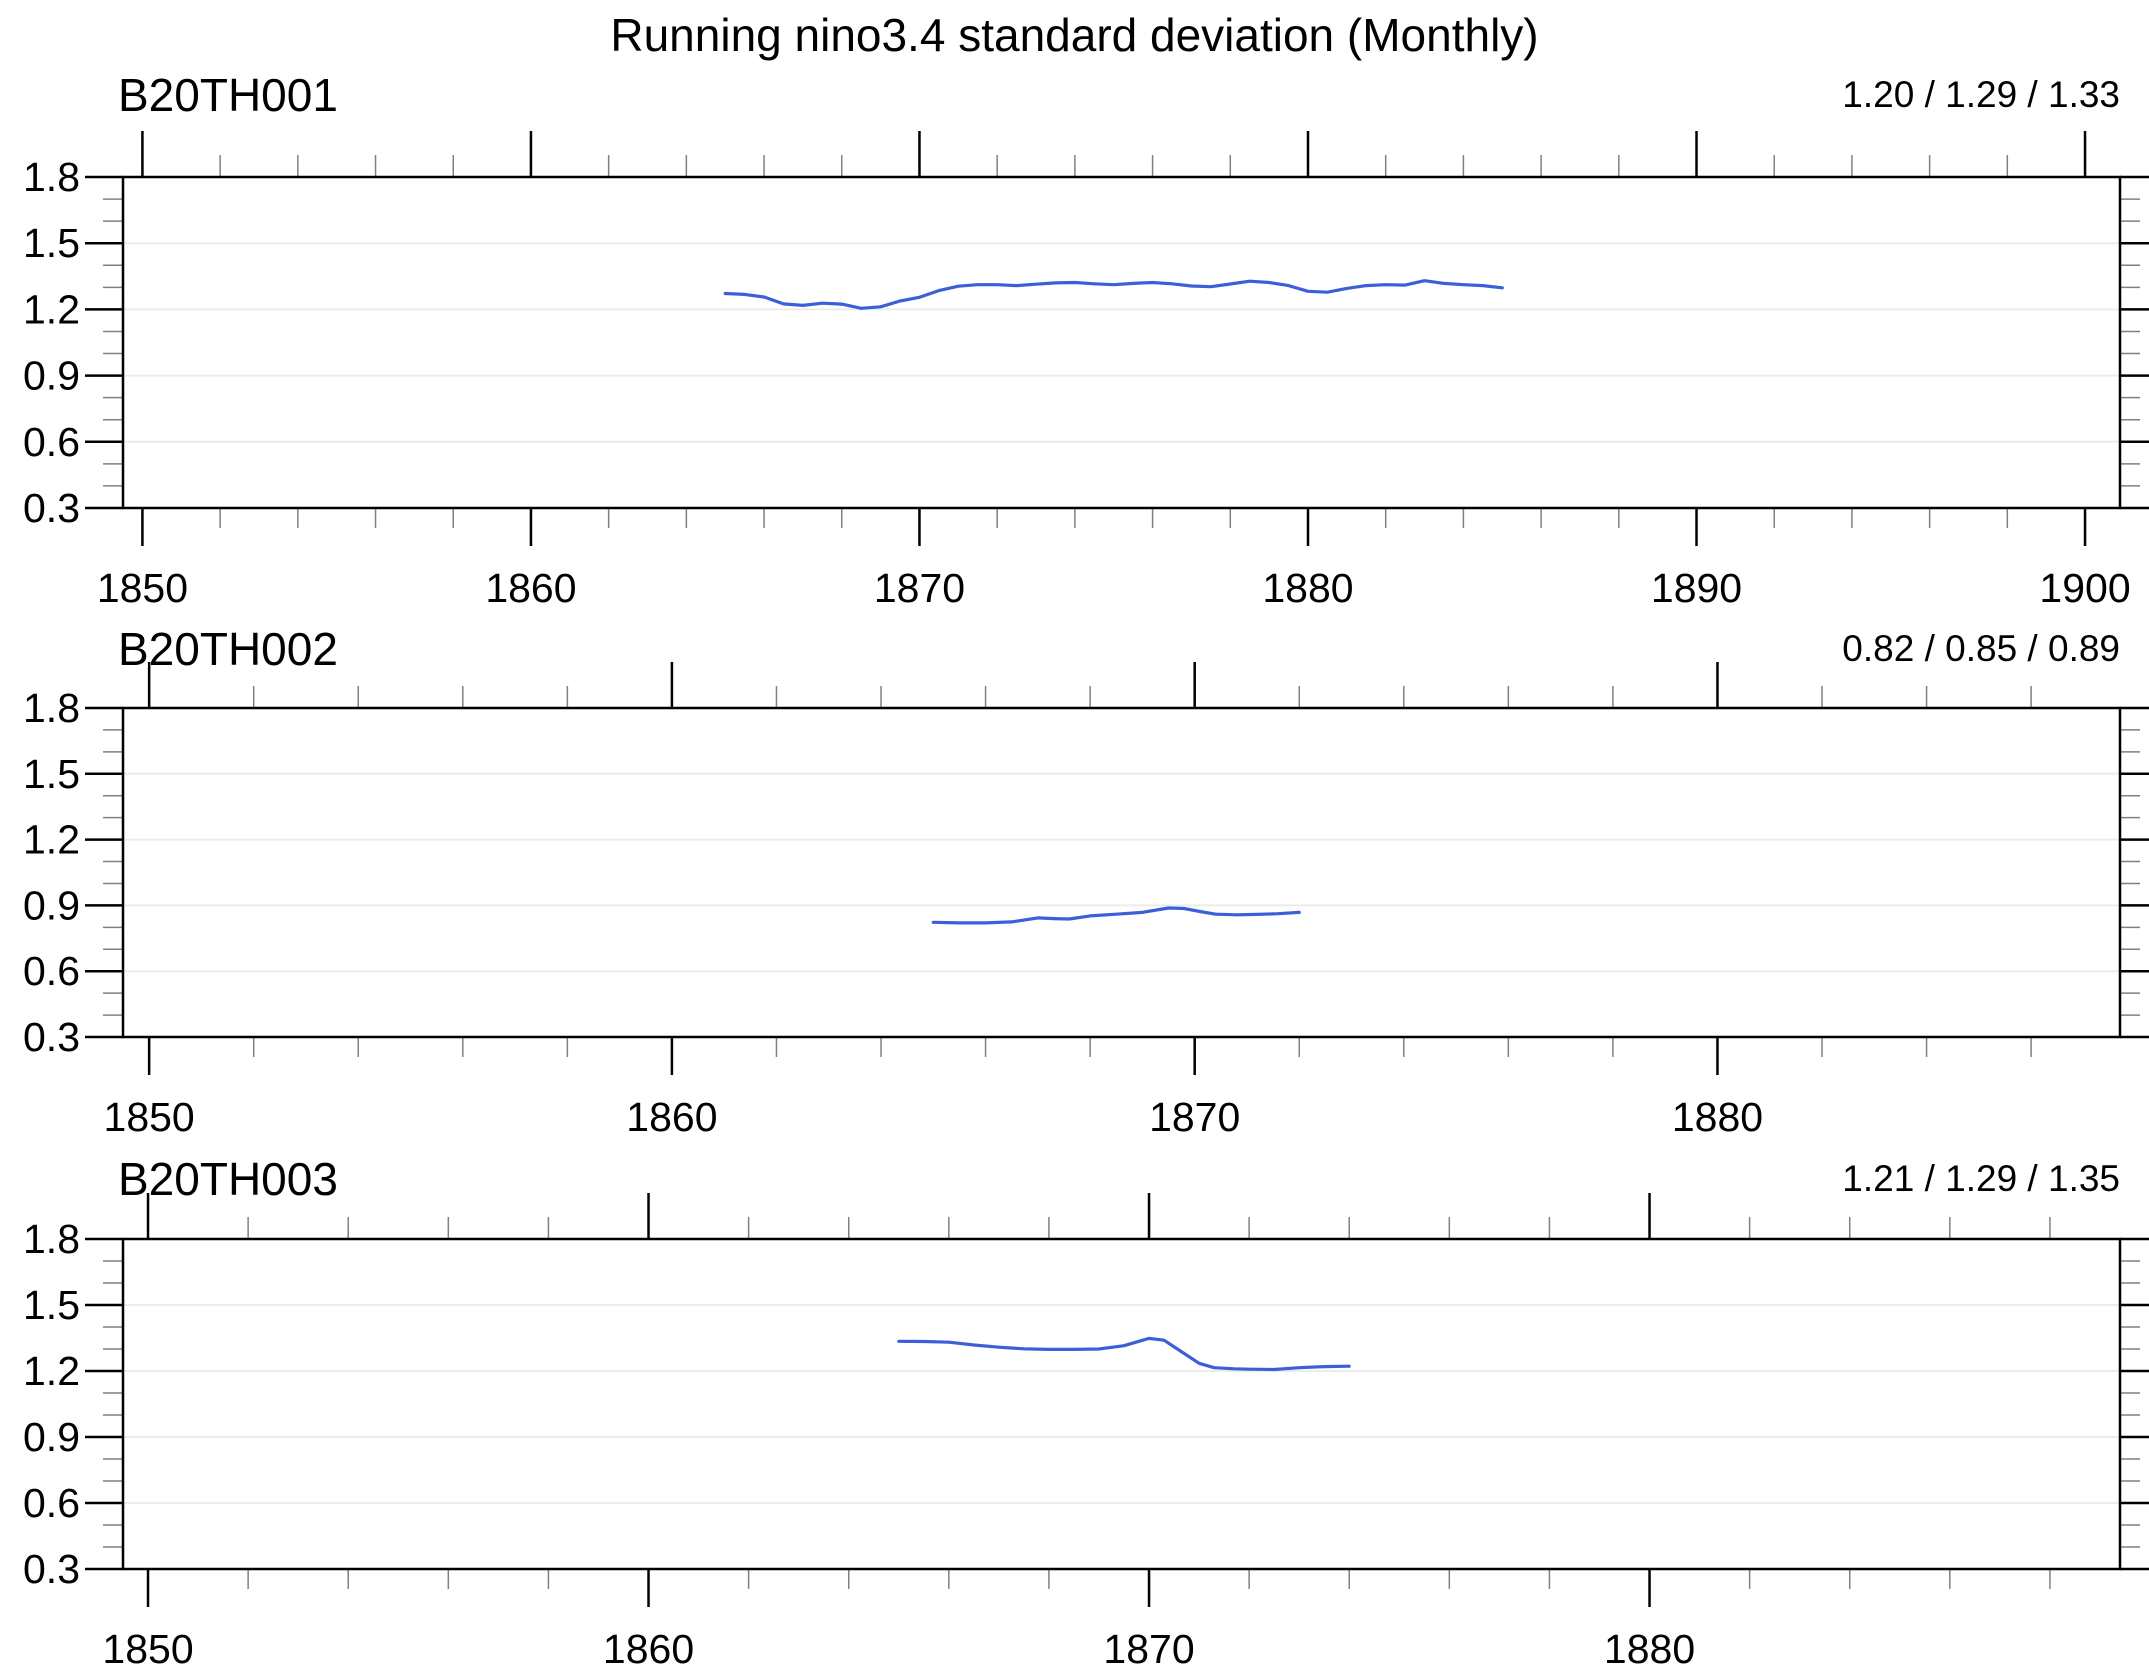 Image resolution: width=2149 pixels, height=1670 pixels. What do you see at coordinates (228, 95) in the screenshot?
I see `panel-1-label: B20TH001` at bounding box center [228, 95].